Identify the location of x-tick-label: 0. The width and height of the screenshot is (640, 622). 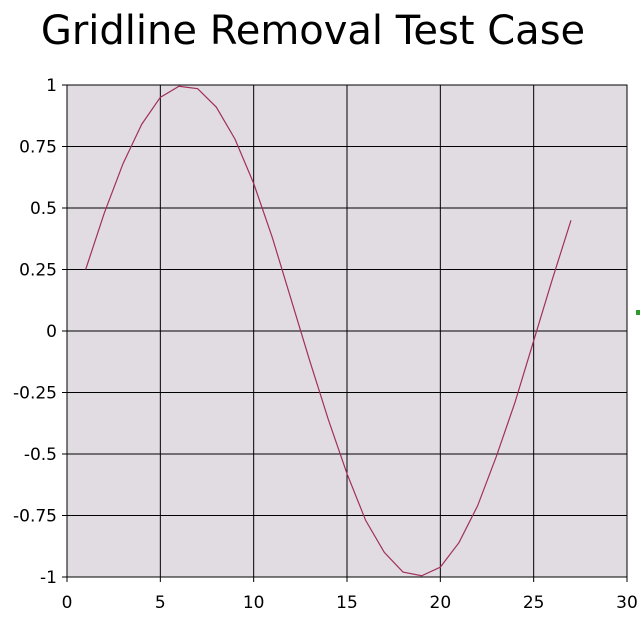
(67, 603).